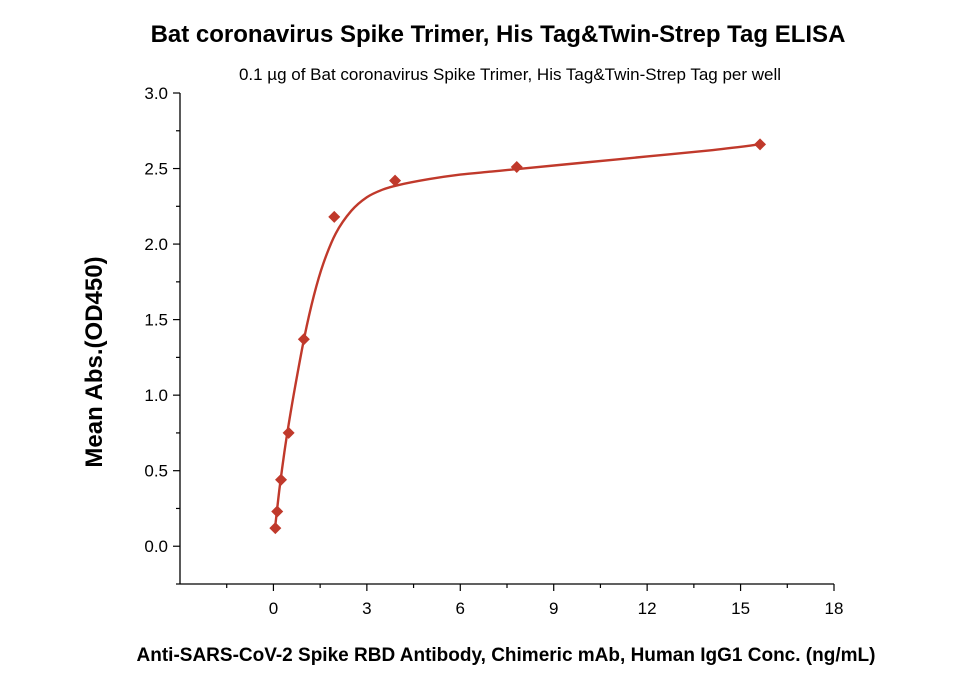  What do you see at coordinates (535, 601) in the screenshot?
I see `x-ticks: 0 3 6 9 12 15 18` at bounding box center [535, 601].